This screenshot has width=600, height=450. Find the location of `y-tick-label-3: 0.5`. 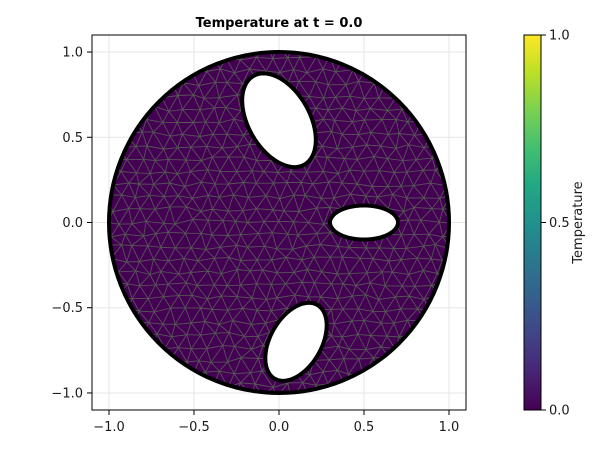

y-tick-label-3: 0.5 is located at coordinates (72, 138).